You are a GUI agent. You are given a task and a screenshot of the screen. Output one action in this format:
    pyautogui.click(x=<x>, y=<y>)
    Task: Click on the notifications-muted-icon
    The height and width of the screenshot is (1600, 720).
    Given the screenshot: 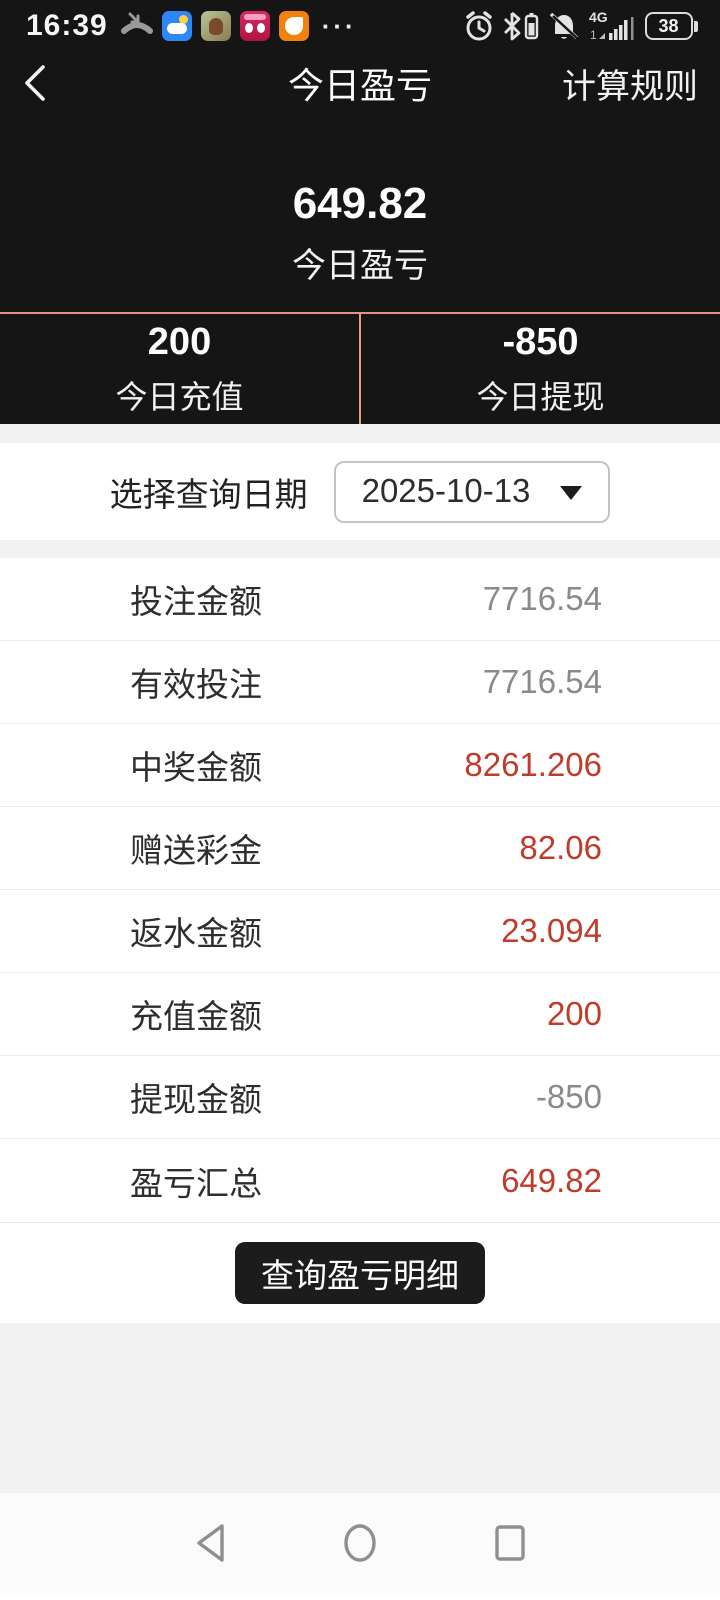 What is the action you would take?
    pyautogui.click(x=564, y=26)
    